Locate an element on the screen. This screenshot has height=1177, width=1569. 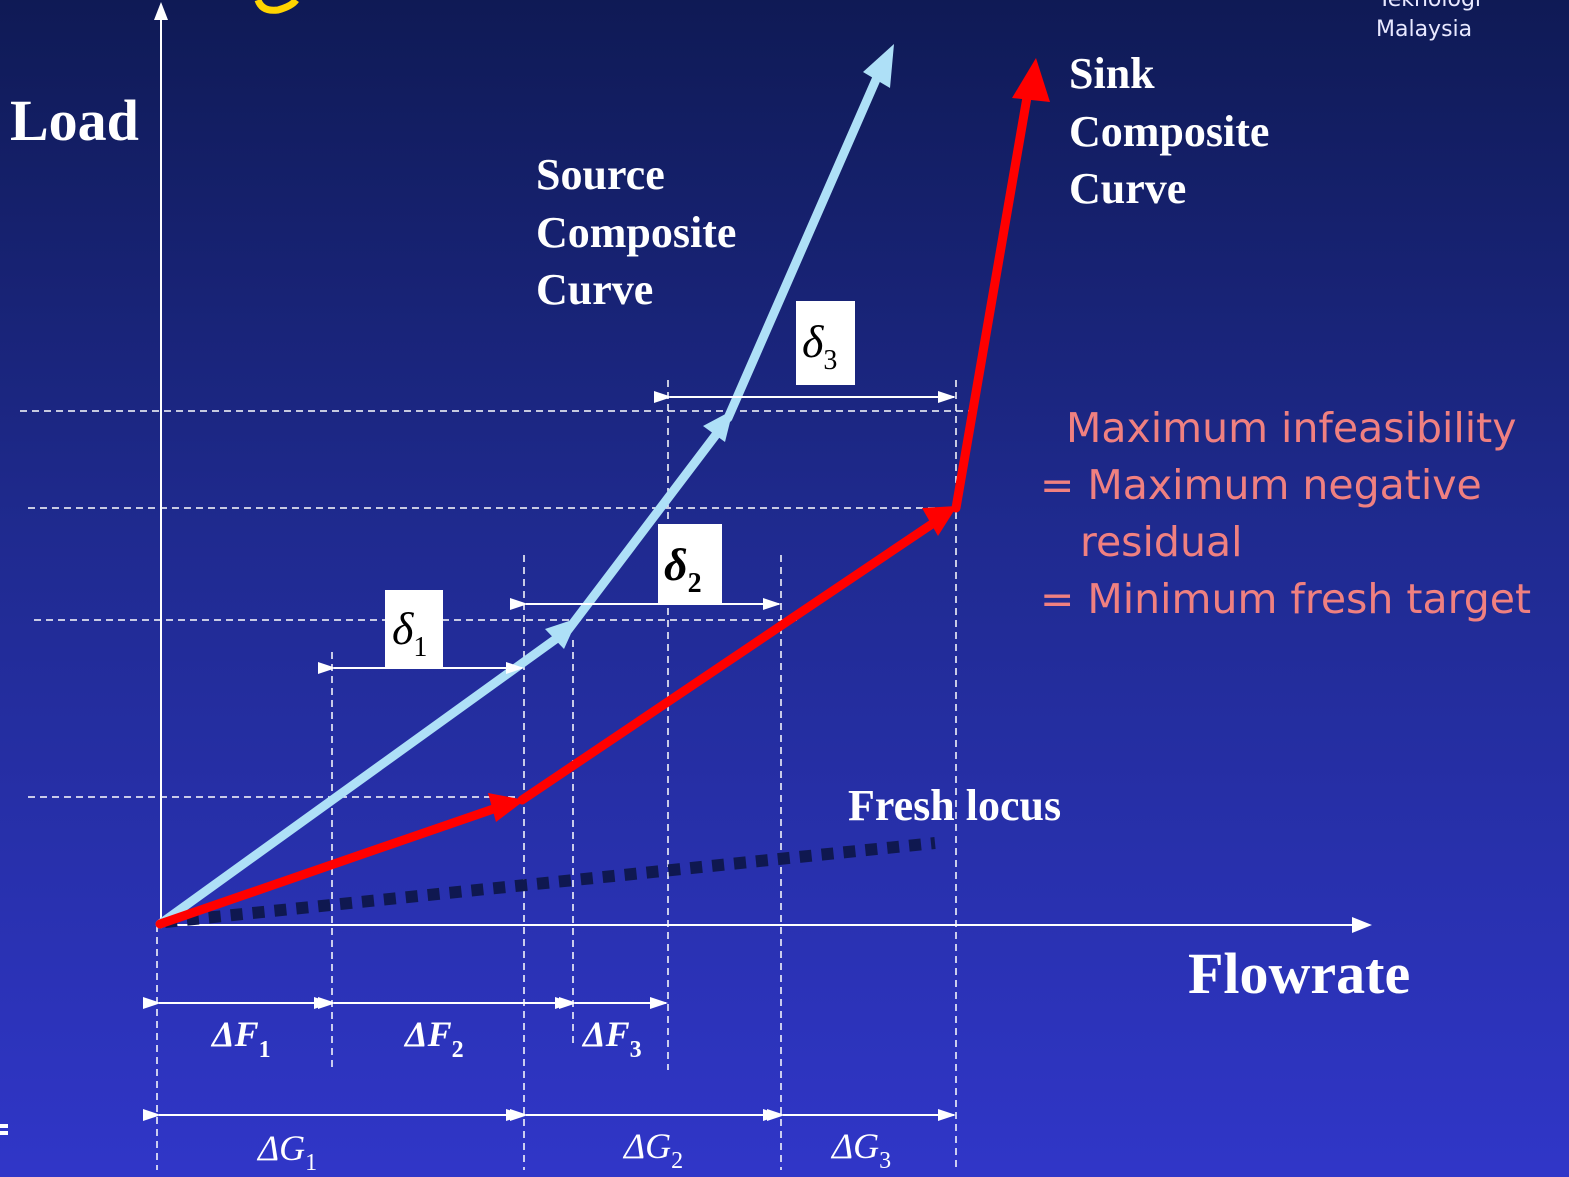
note-line1: Maximum infeasibility is located at coordinates (1291, 428).